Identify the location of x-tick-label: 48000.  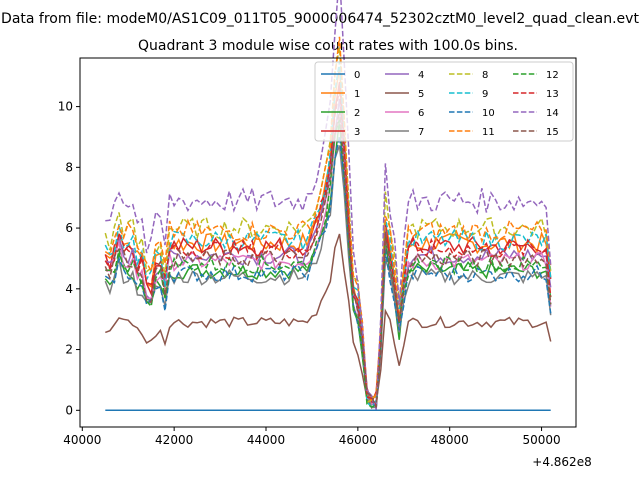
(450, 440).